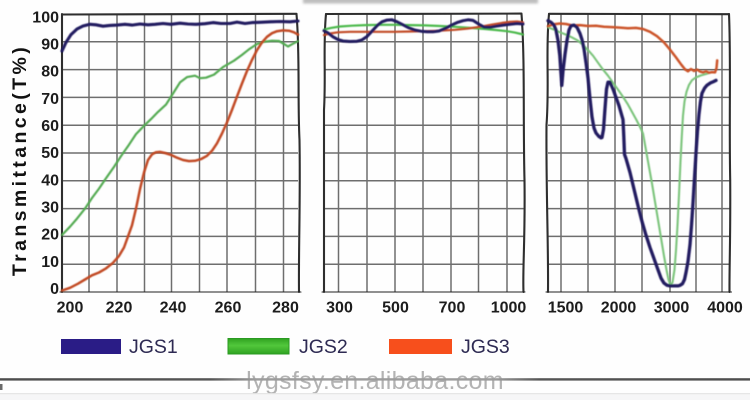 The height and width of the screenshot is (405, 750). What do you see at coordinates (119, 308) in the screenshot?
I see `svg-text: 220` at bounding box center [119, 308].